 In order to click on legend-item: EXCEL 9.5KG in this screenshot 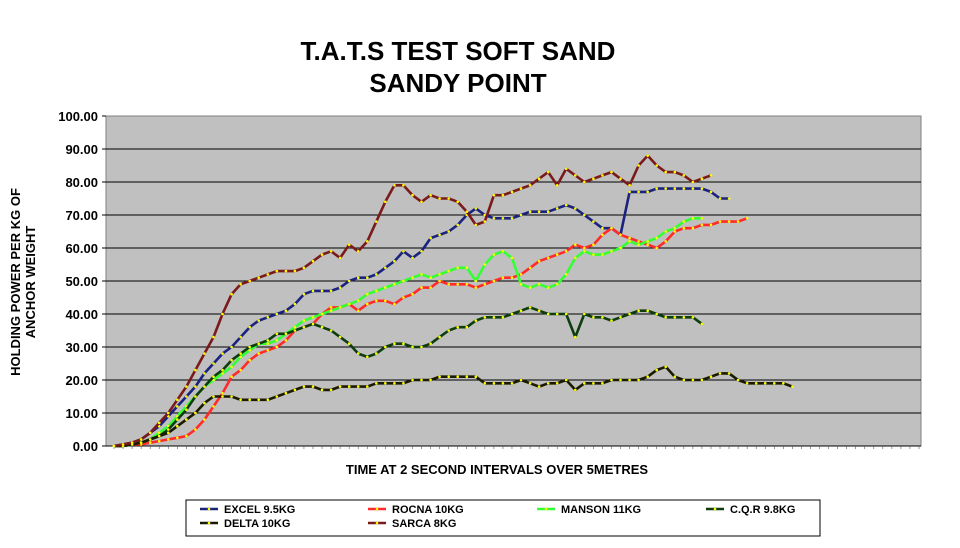, I will do `click(247, 510)`.